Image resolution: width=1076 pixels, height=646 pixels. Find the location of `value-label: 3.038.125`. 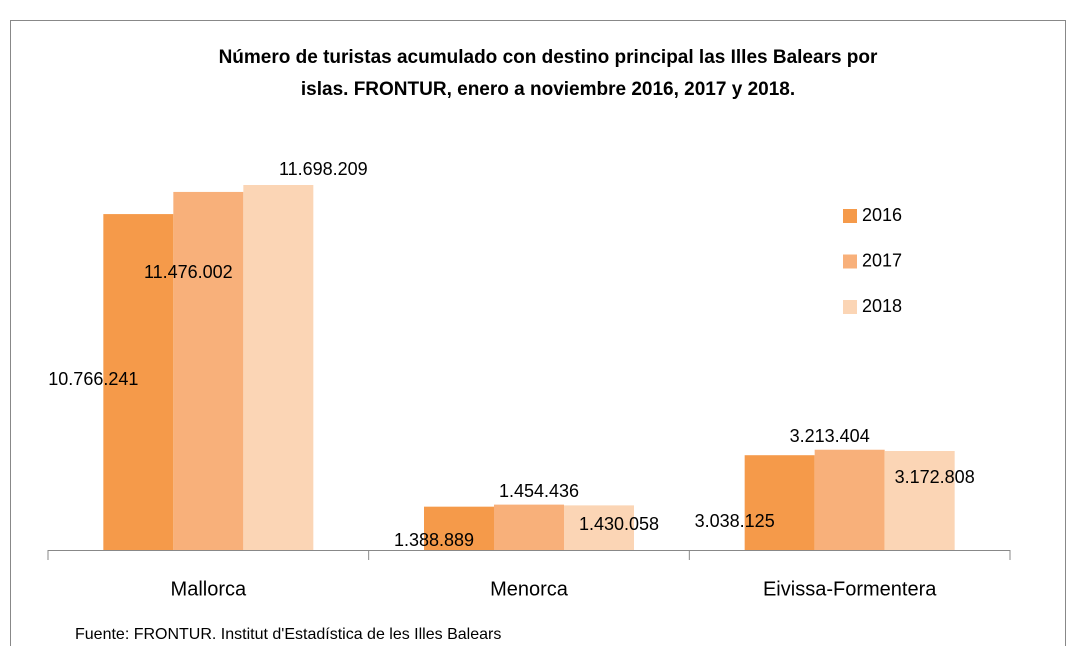

value-label: 3.038.125 is located at coordinates (735, 521).